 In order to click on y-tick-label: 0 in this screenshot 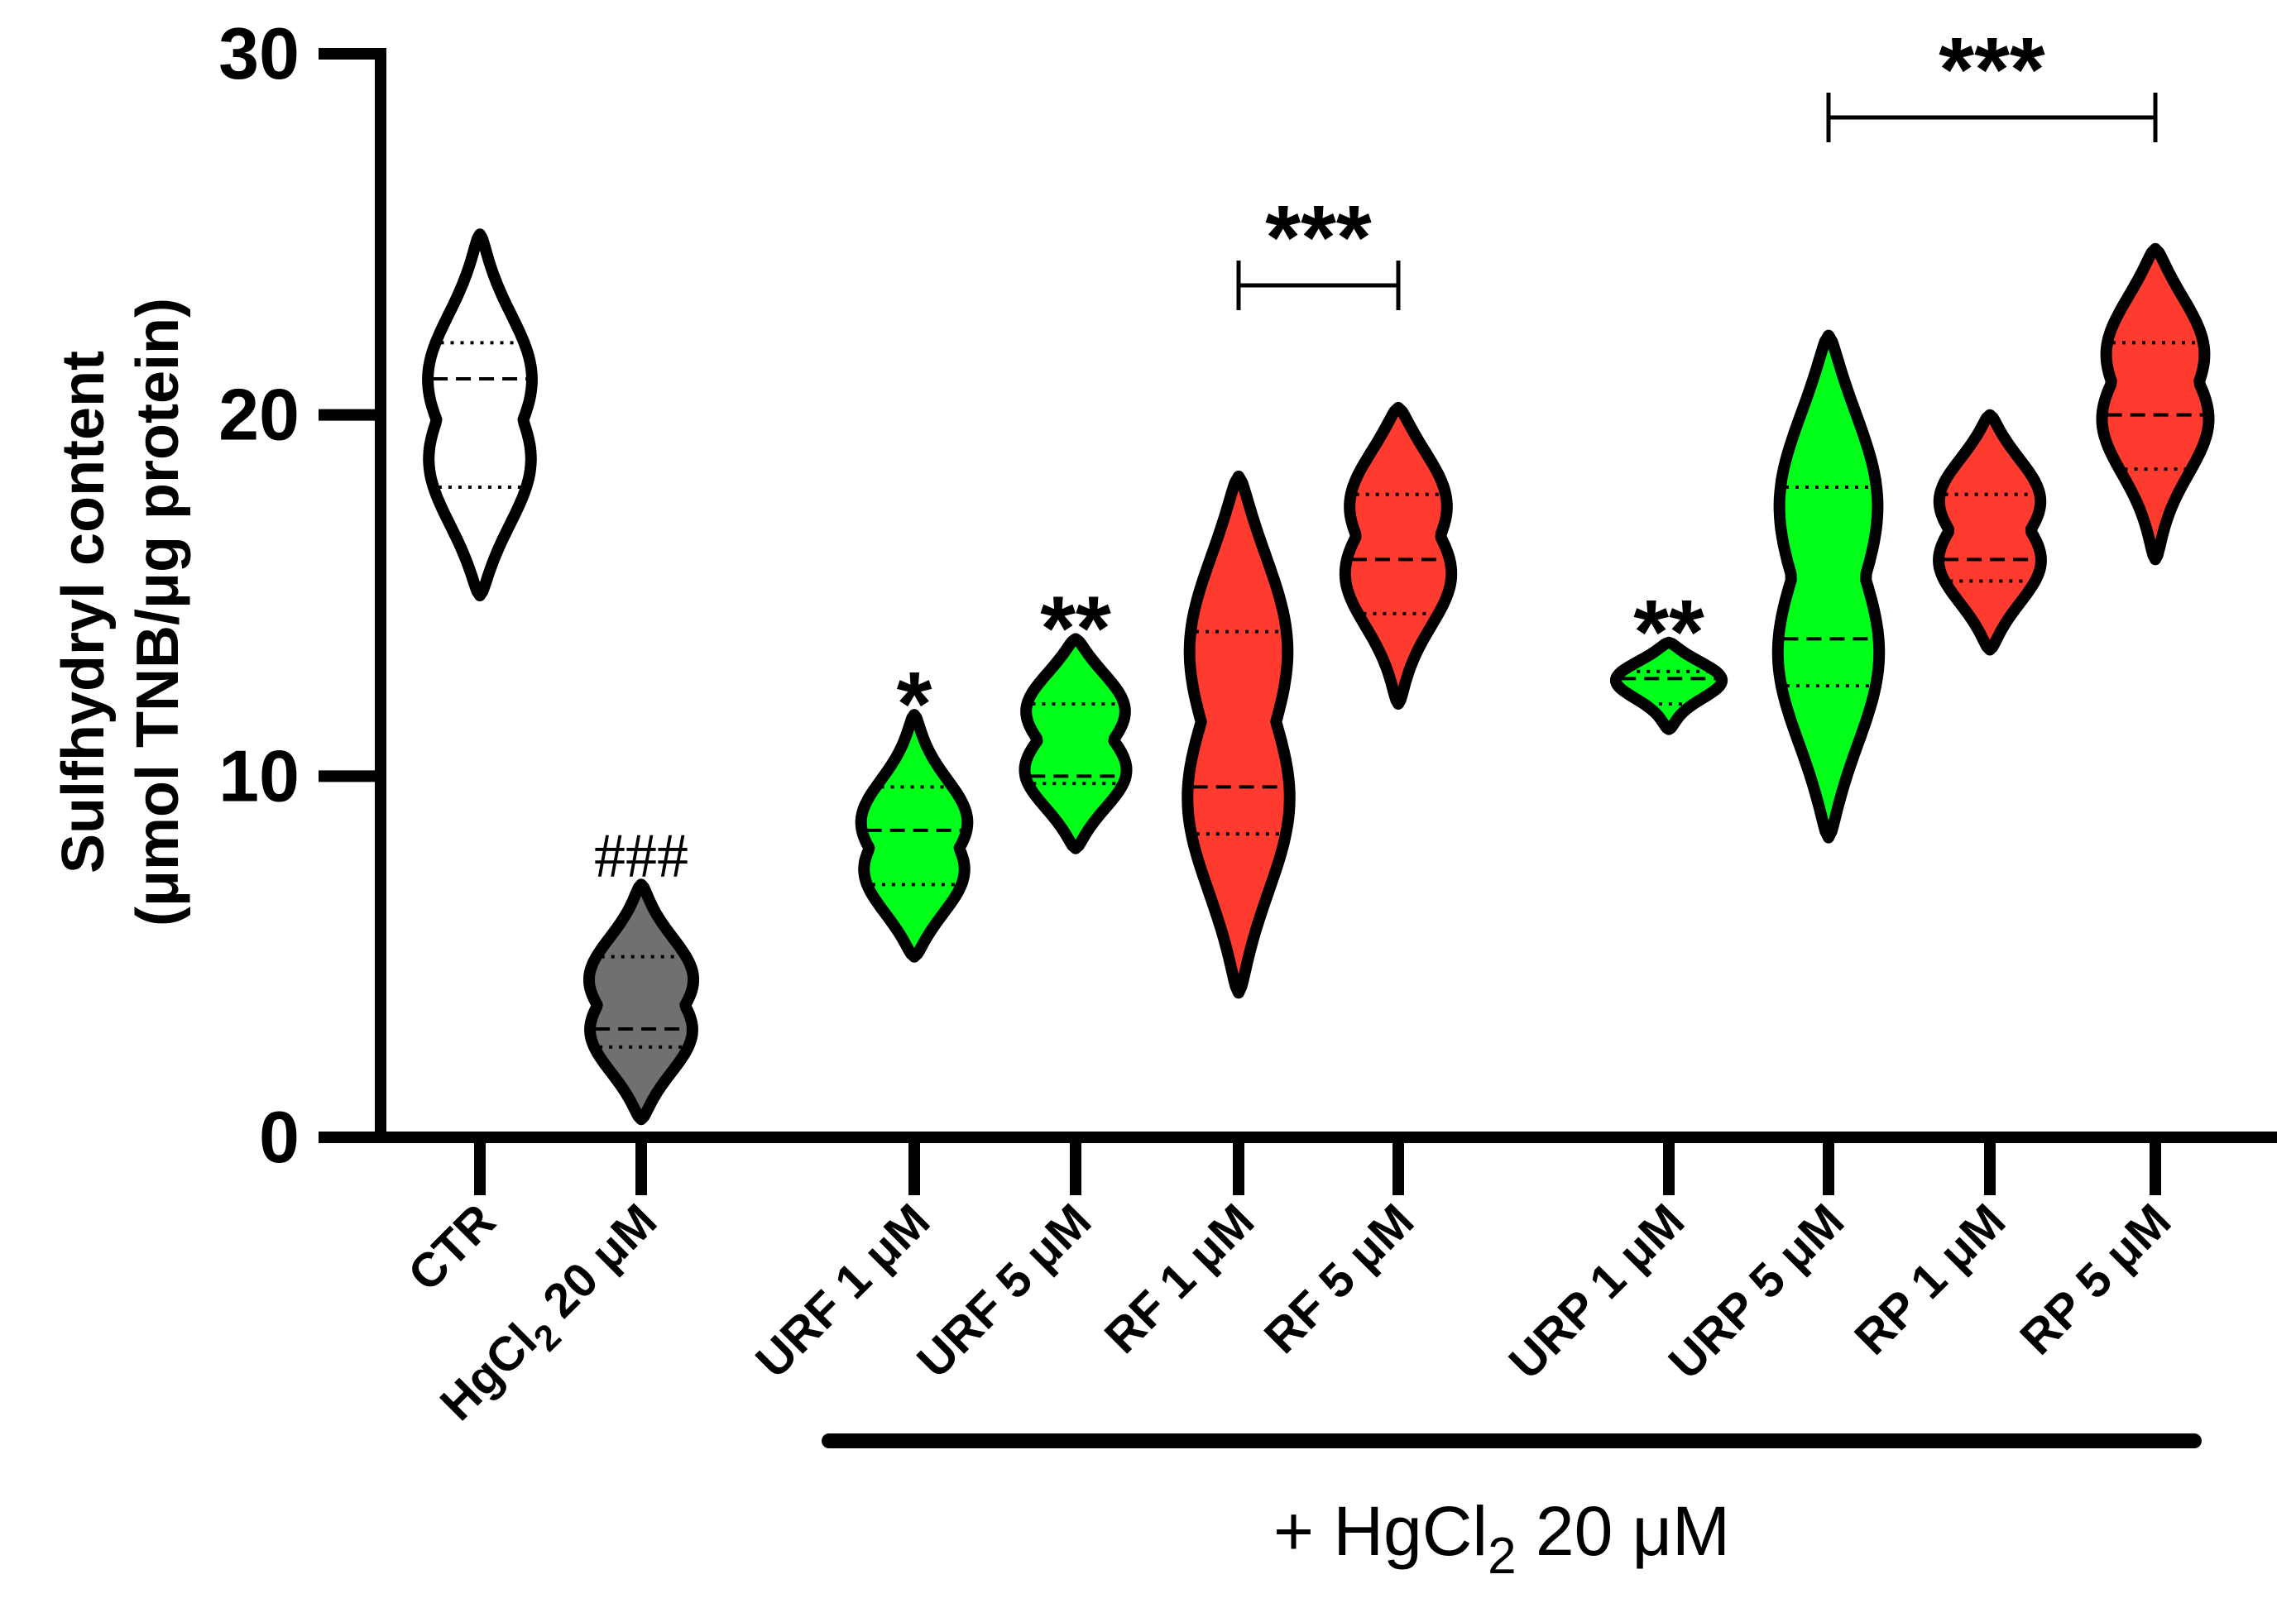, I will do `click(279, 1137)`.